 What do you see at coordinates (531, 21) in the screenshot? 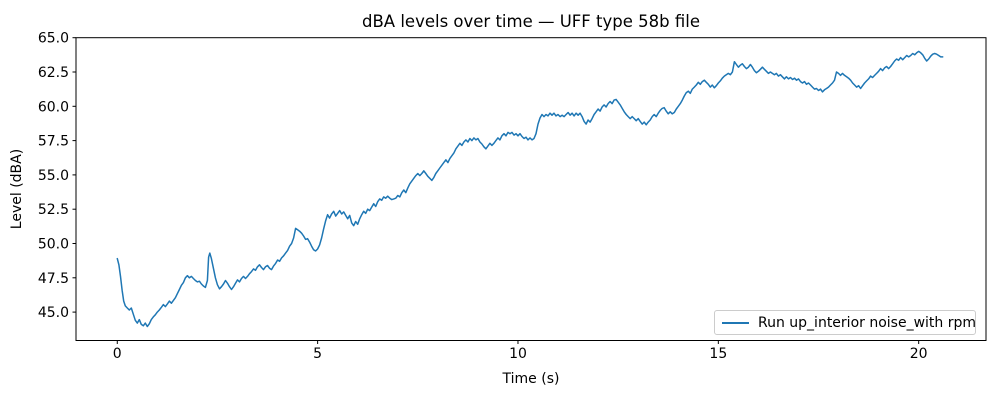
I see `chart-title: dBA levels over time — UFF type 58b file` at bounding box center [531, 21].